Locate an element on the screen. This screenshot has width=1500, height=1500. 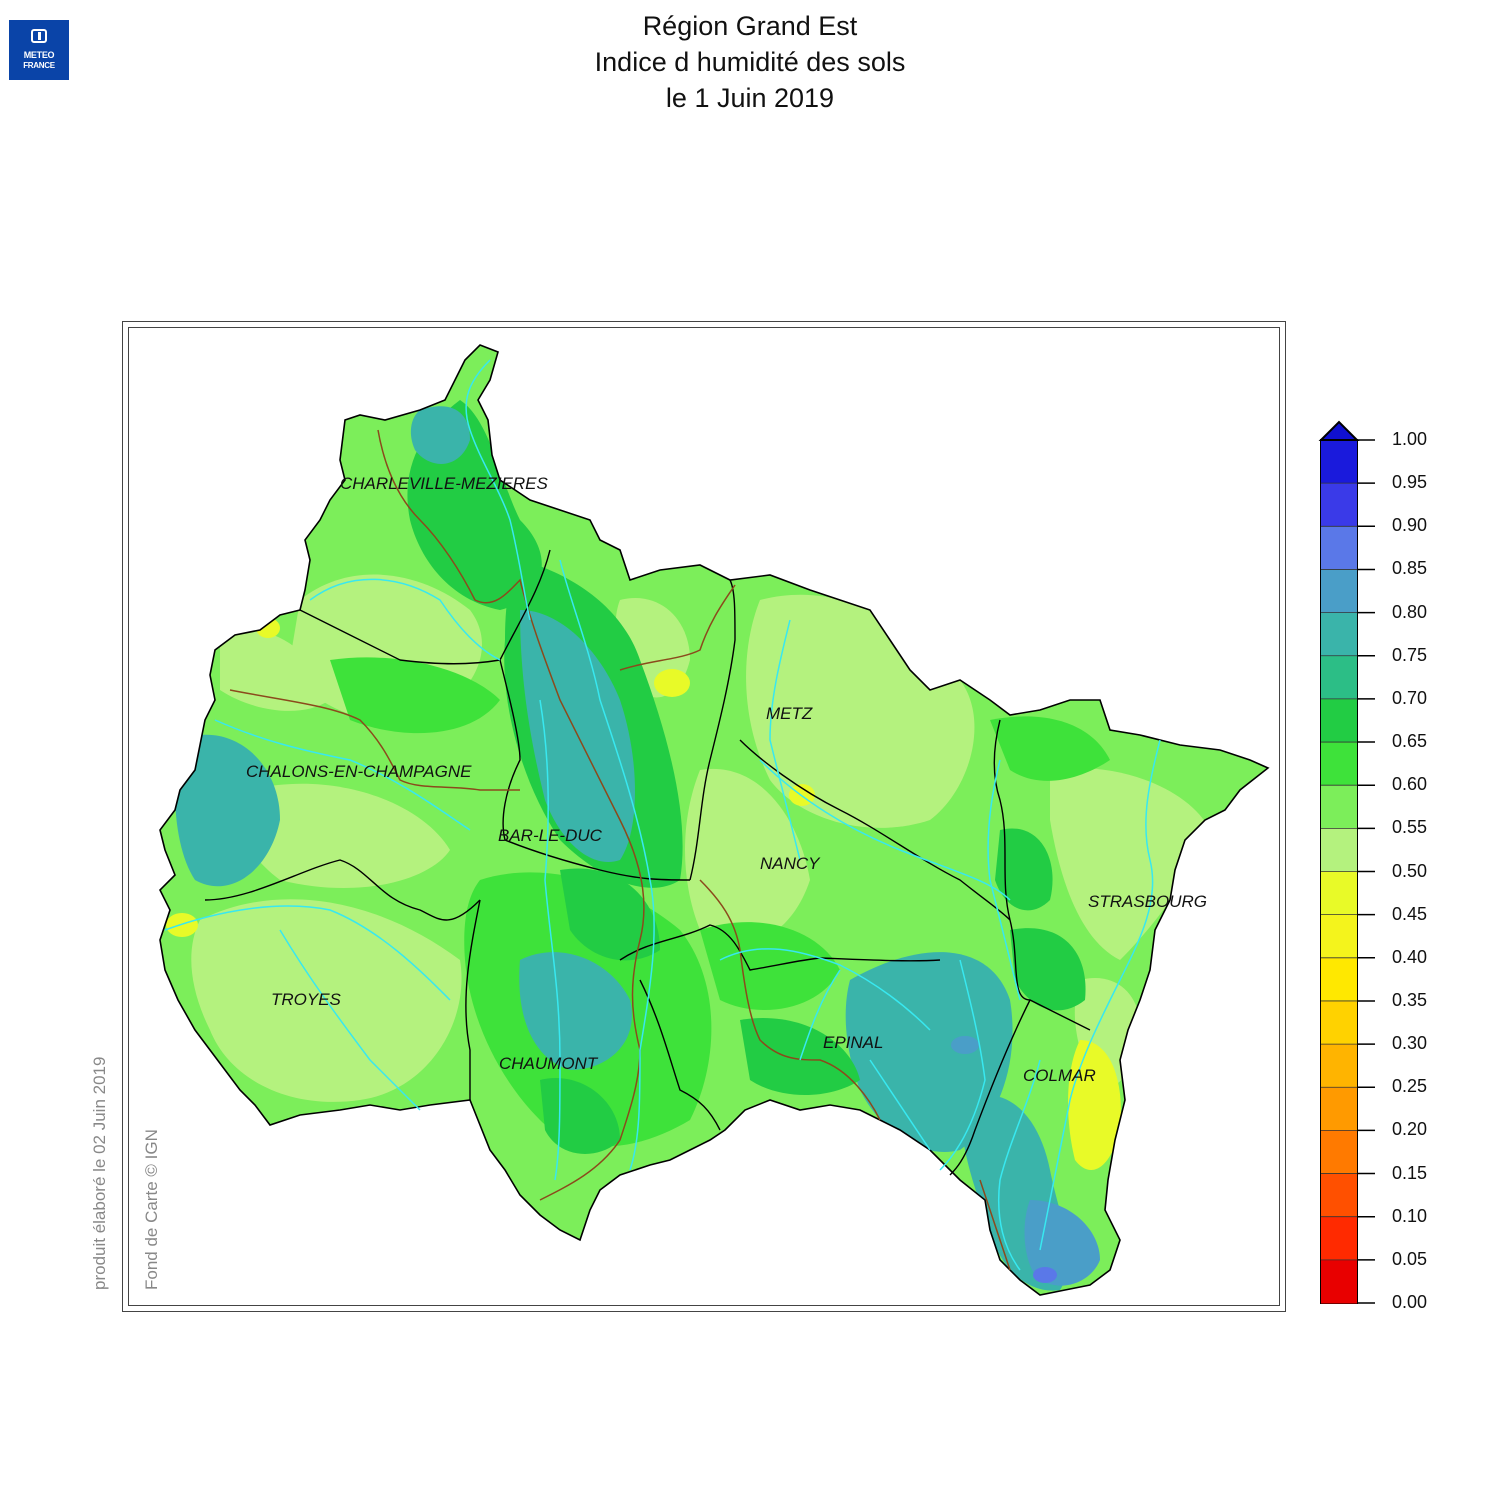
legend-label: 0.85 is located at coordinates (1410, 568).